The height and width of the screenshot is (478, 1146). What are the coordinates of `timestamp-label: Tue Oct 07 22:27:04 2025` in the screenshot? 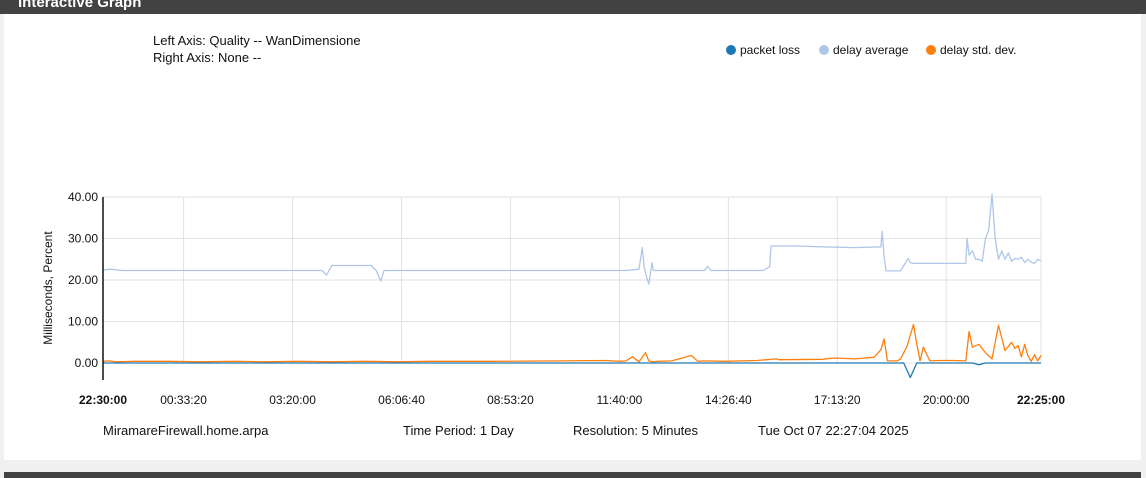 It's located at (833, 430).